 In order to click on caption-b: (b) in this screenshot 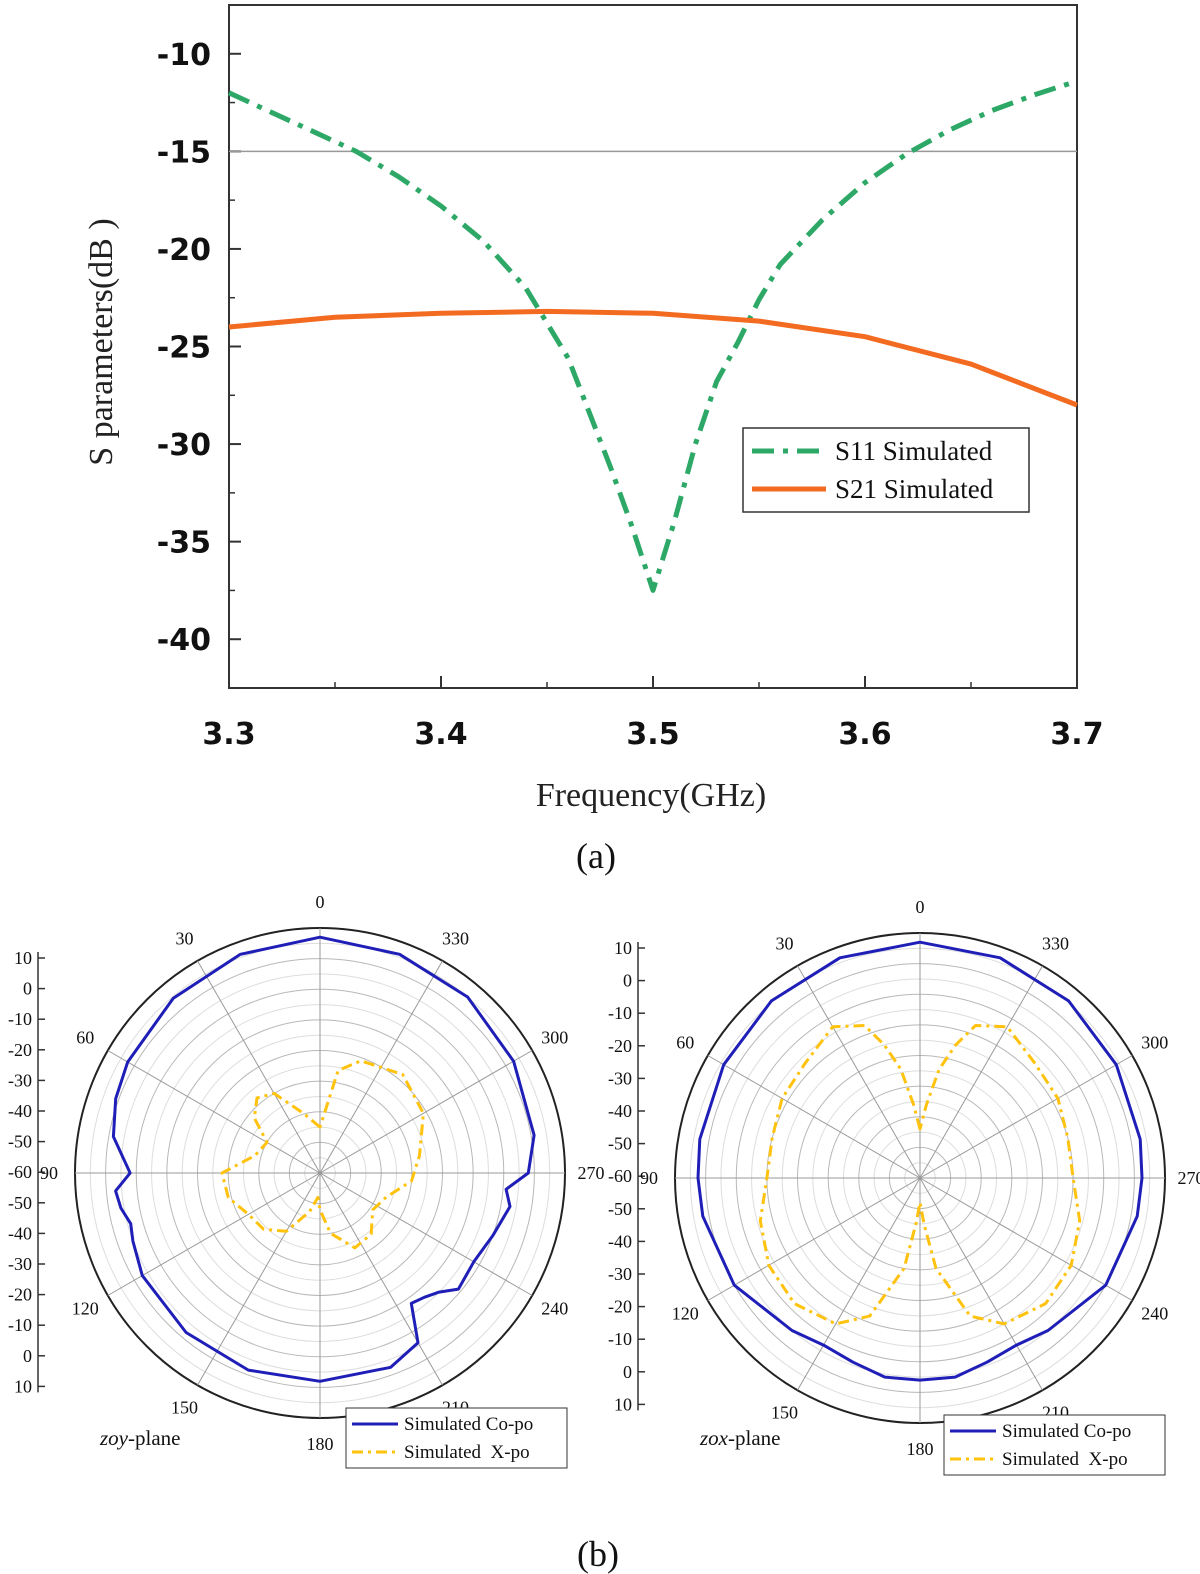, I will do `click(598, 1554)`.